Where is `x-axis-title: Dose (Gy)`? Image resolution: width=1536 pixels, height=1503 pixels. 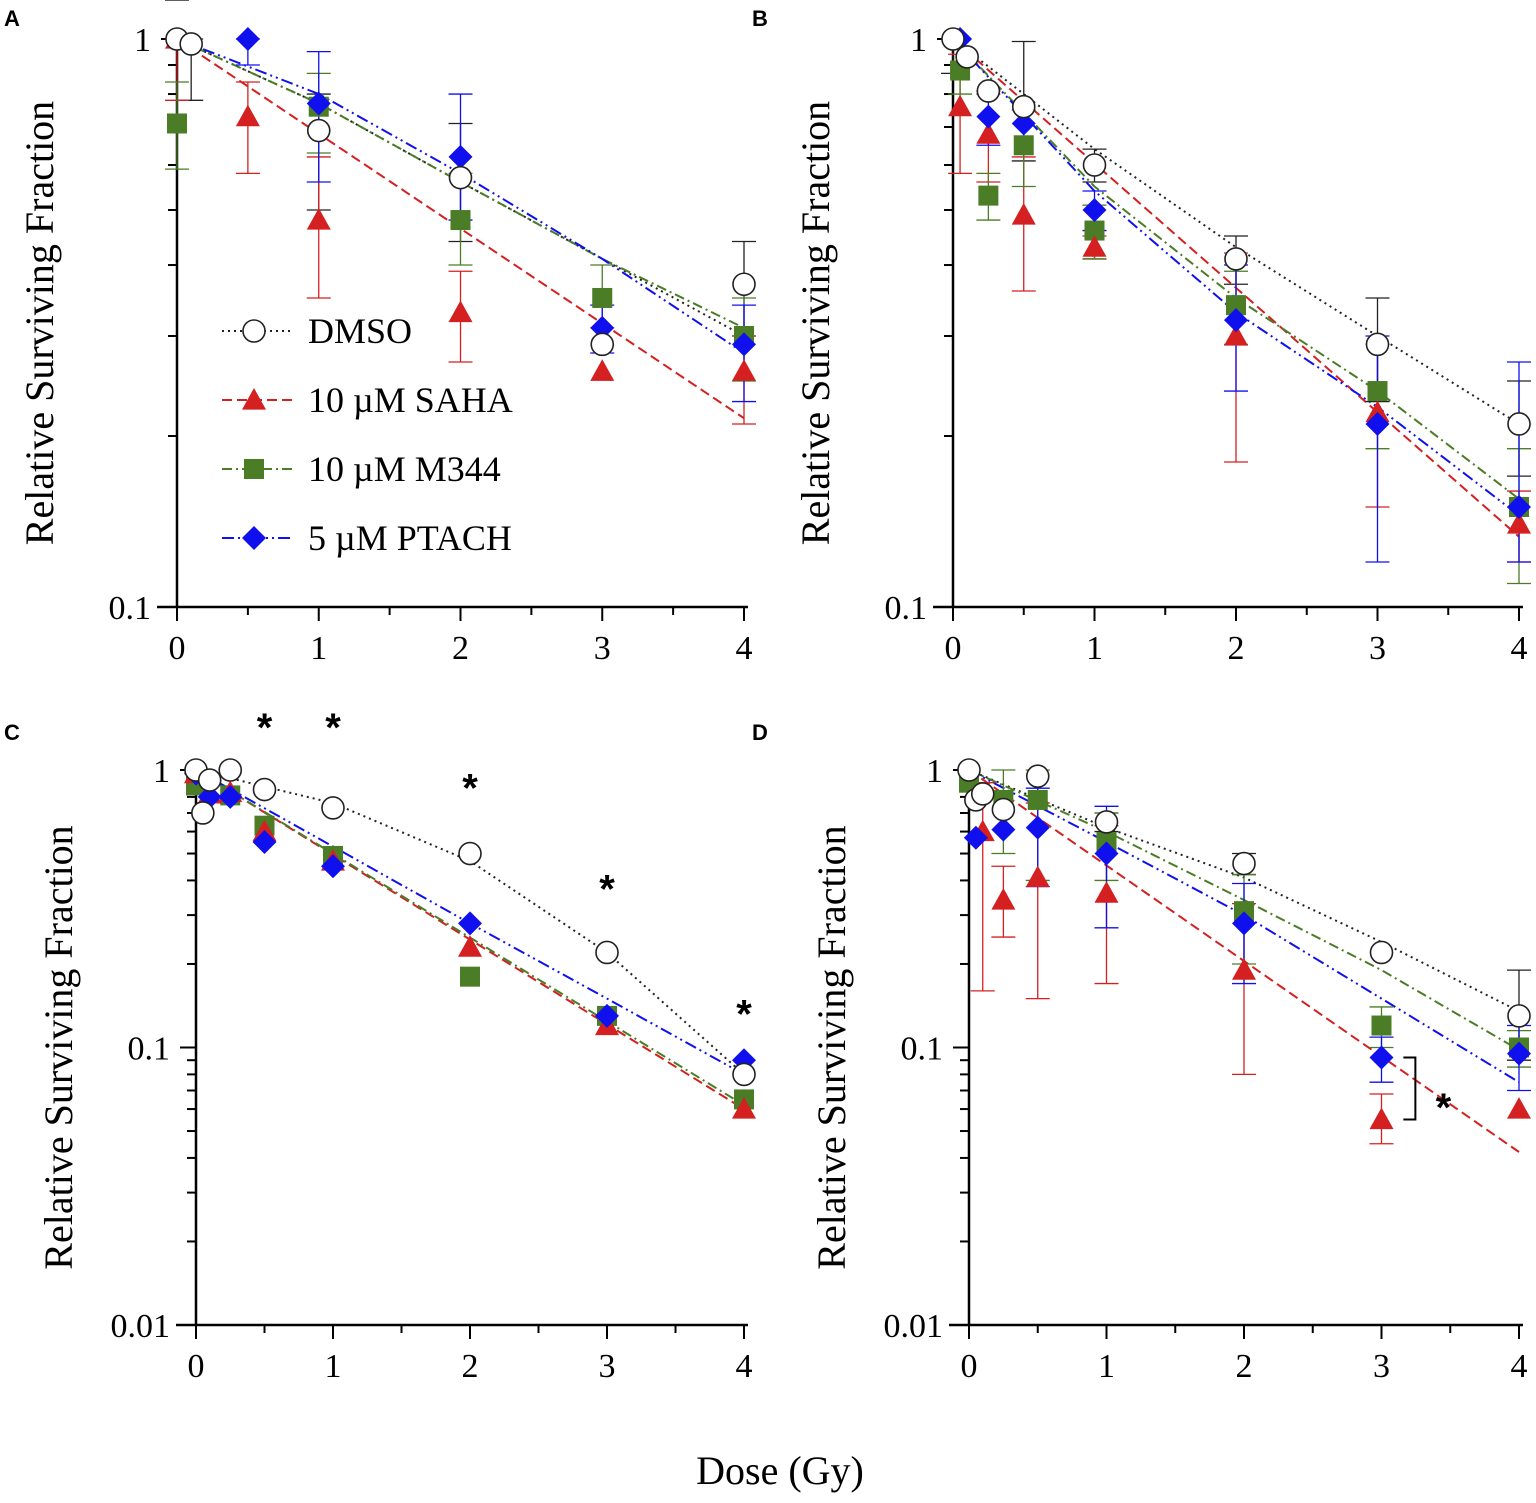
x-axis-title: Dose (Gy) is located at coordinates (780, 1470).